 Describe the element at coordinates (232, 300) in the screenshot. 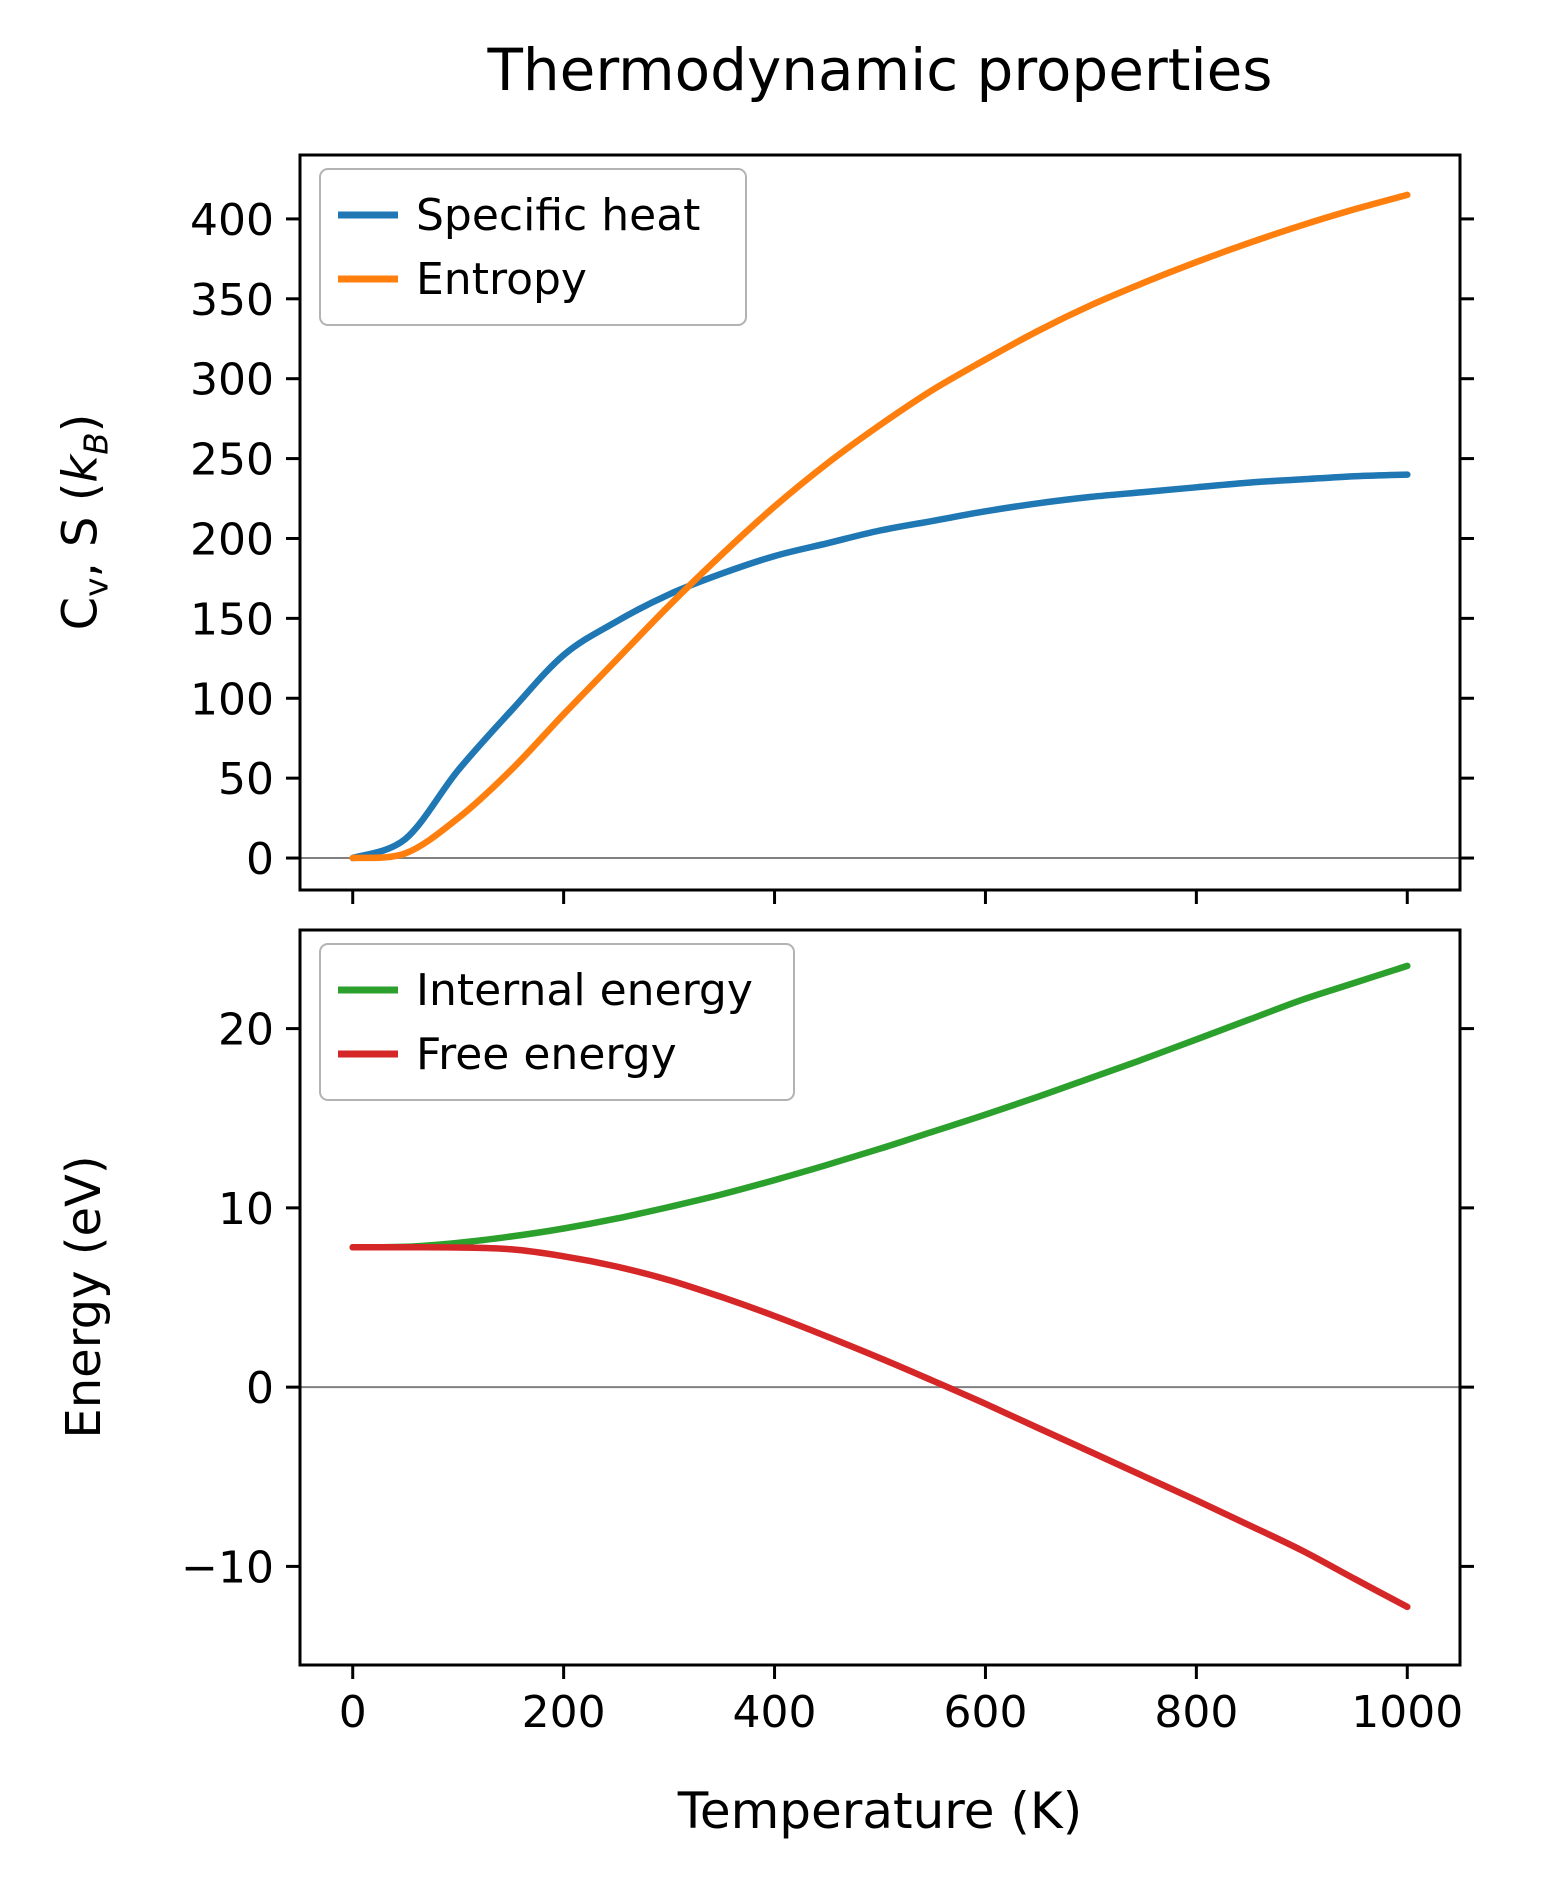

I see `y-tick-label: 350` at that location.